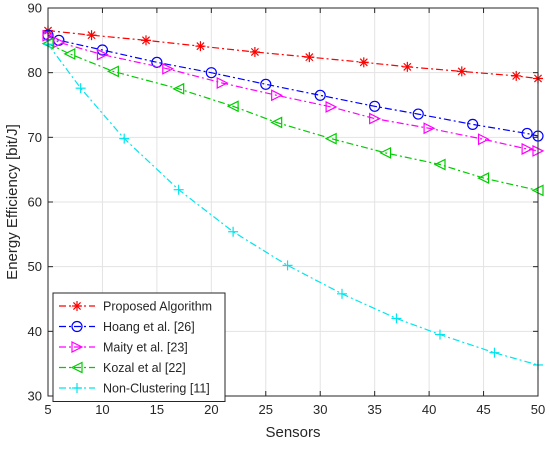 The image size is (550, 449). What do you see at coordinates (149, 327) in the screenshot?
I see `legend-entry-2: Hoang et al. [26]` at bounding box center [149, 327].